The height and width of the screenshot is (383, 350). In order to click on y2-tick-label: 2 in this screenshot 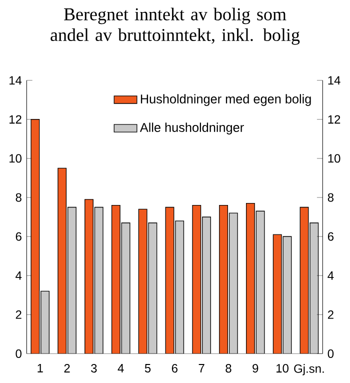, I will do `click(331, 314)`.